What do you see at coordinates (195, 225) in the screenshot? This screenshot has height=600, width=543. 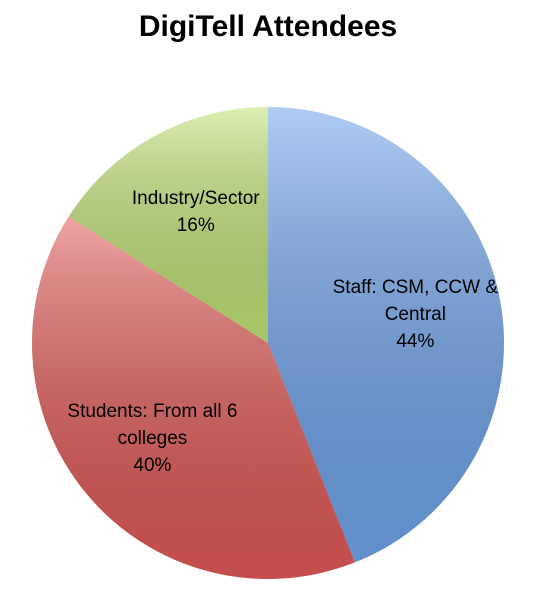 I see `value-label: 16%` at bounding box center [195, 225].